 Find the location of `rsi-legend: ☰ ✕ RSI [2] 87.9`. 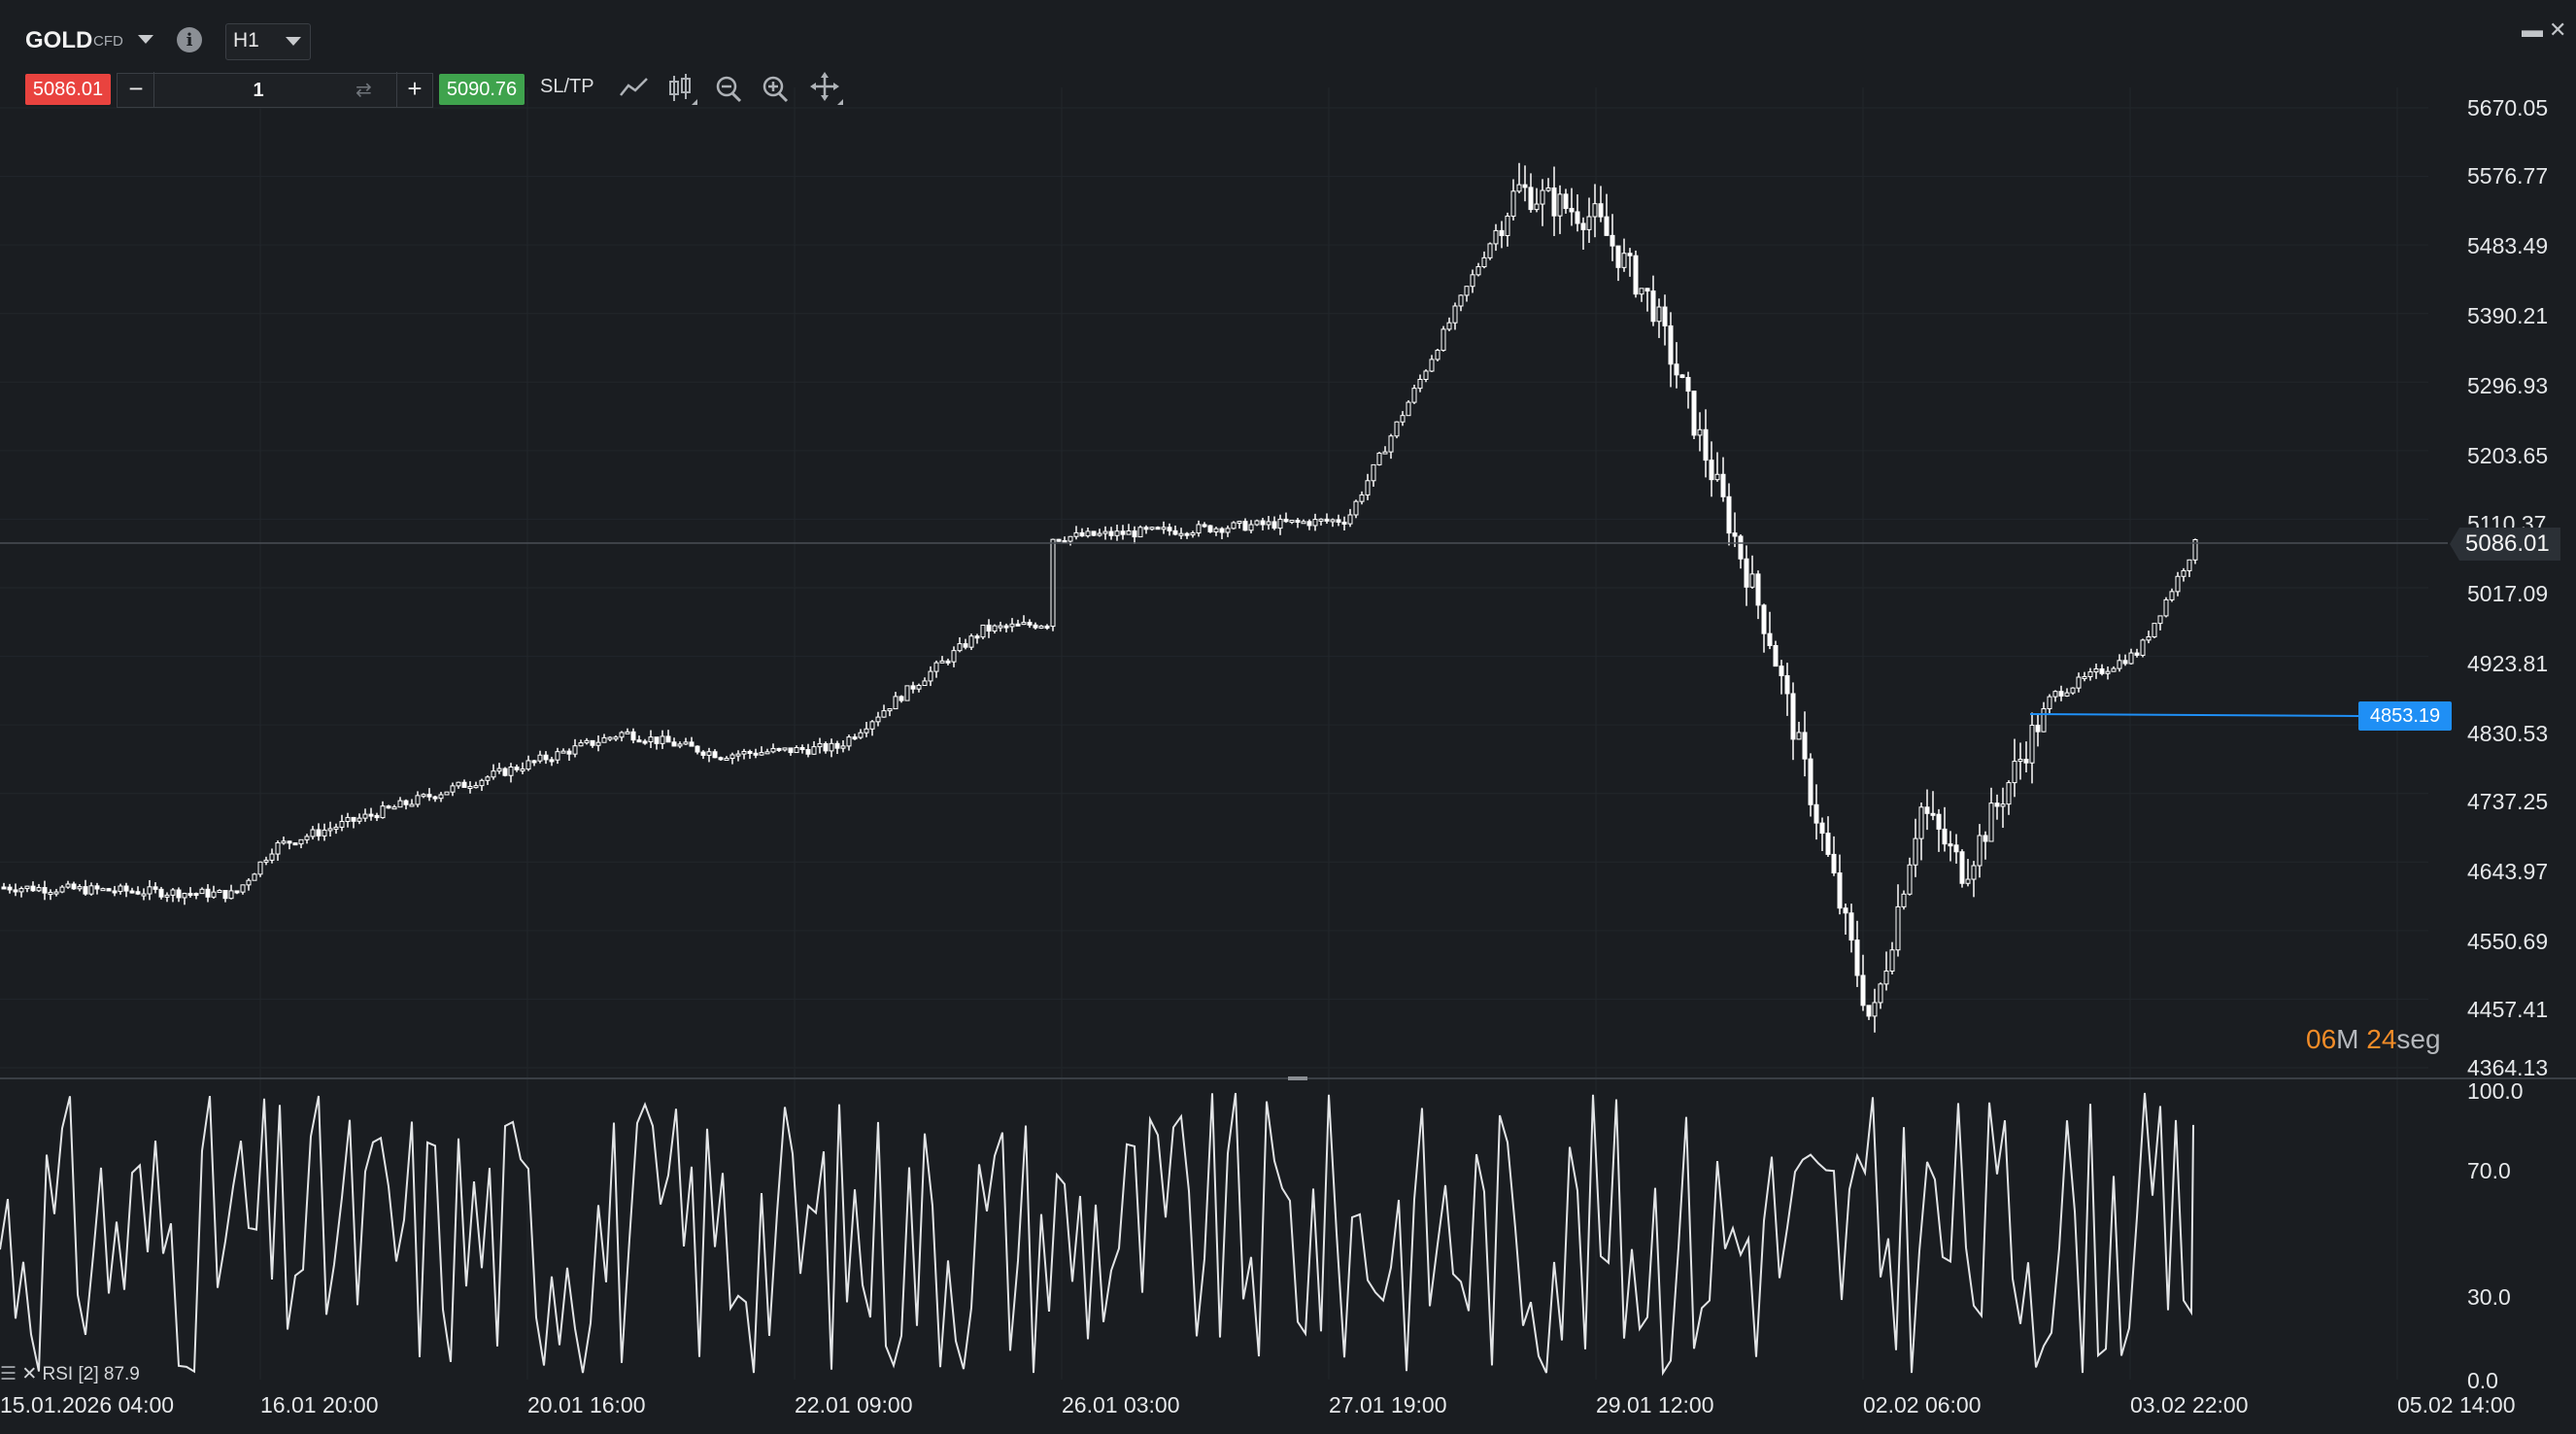

rsi-legend: ☰ ✕ RSI [2] 87.9 is located at coordinates (70, 1374).